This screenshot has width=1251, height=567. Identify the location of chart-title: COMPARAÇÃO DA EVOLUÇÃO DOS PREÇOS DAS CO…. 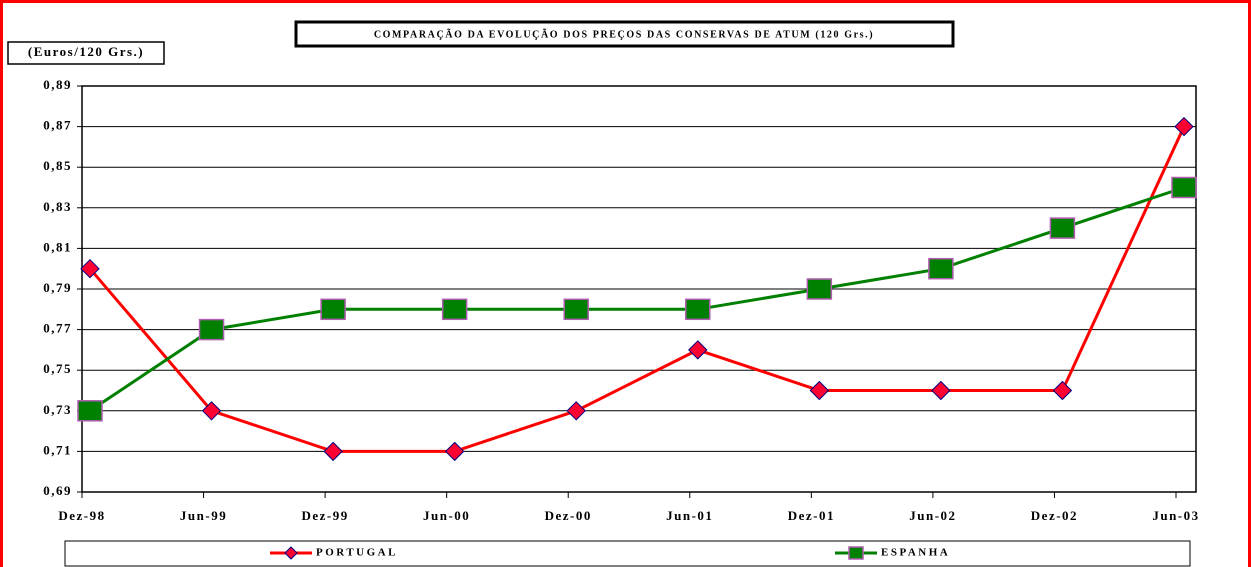
(624, 34).